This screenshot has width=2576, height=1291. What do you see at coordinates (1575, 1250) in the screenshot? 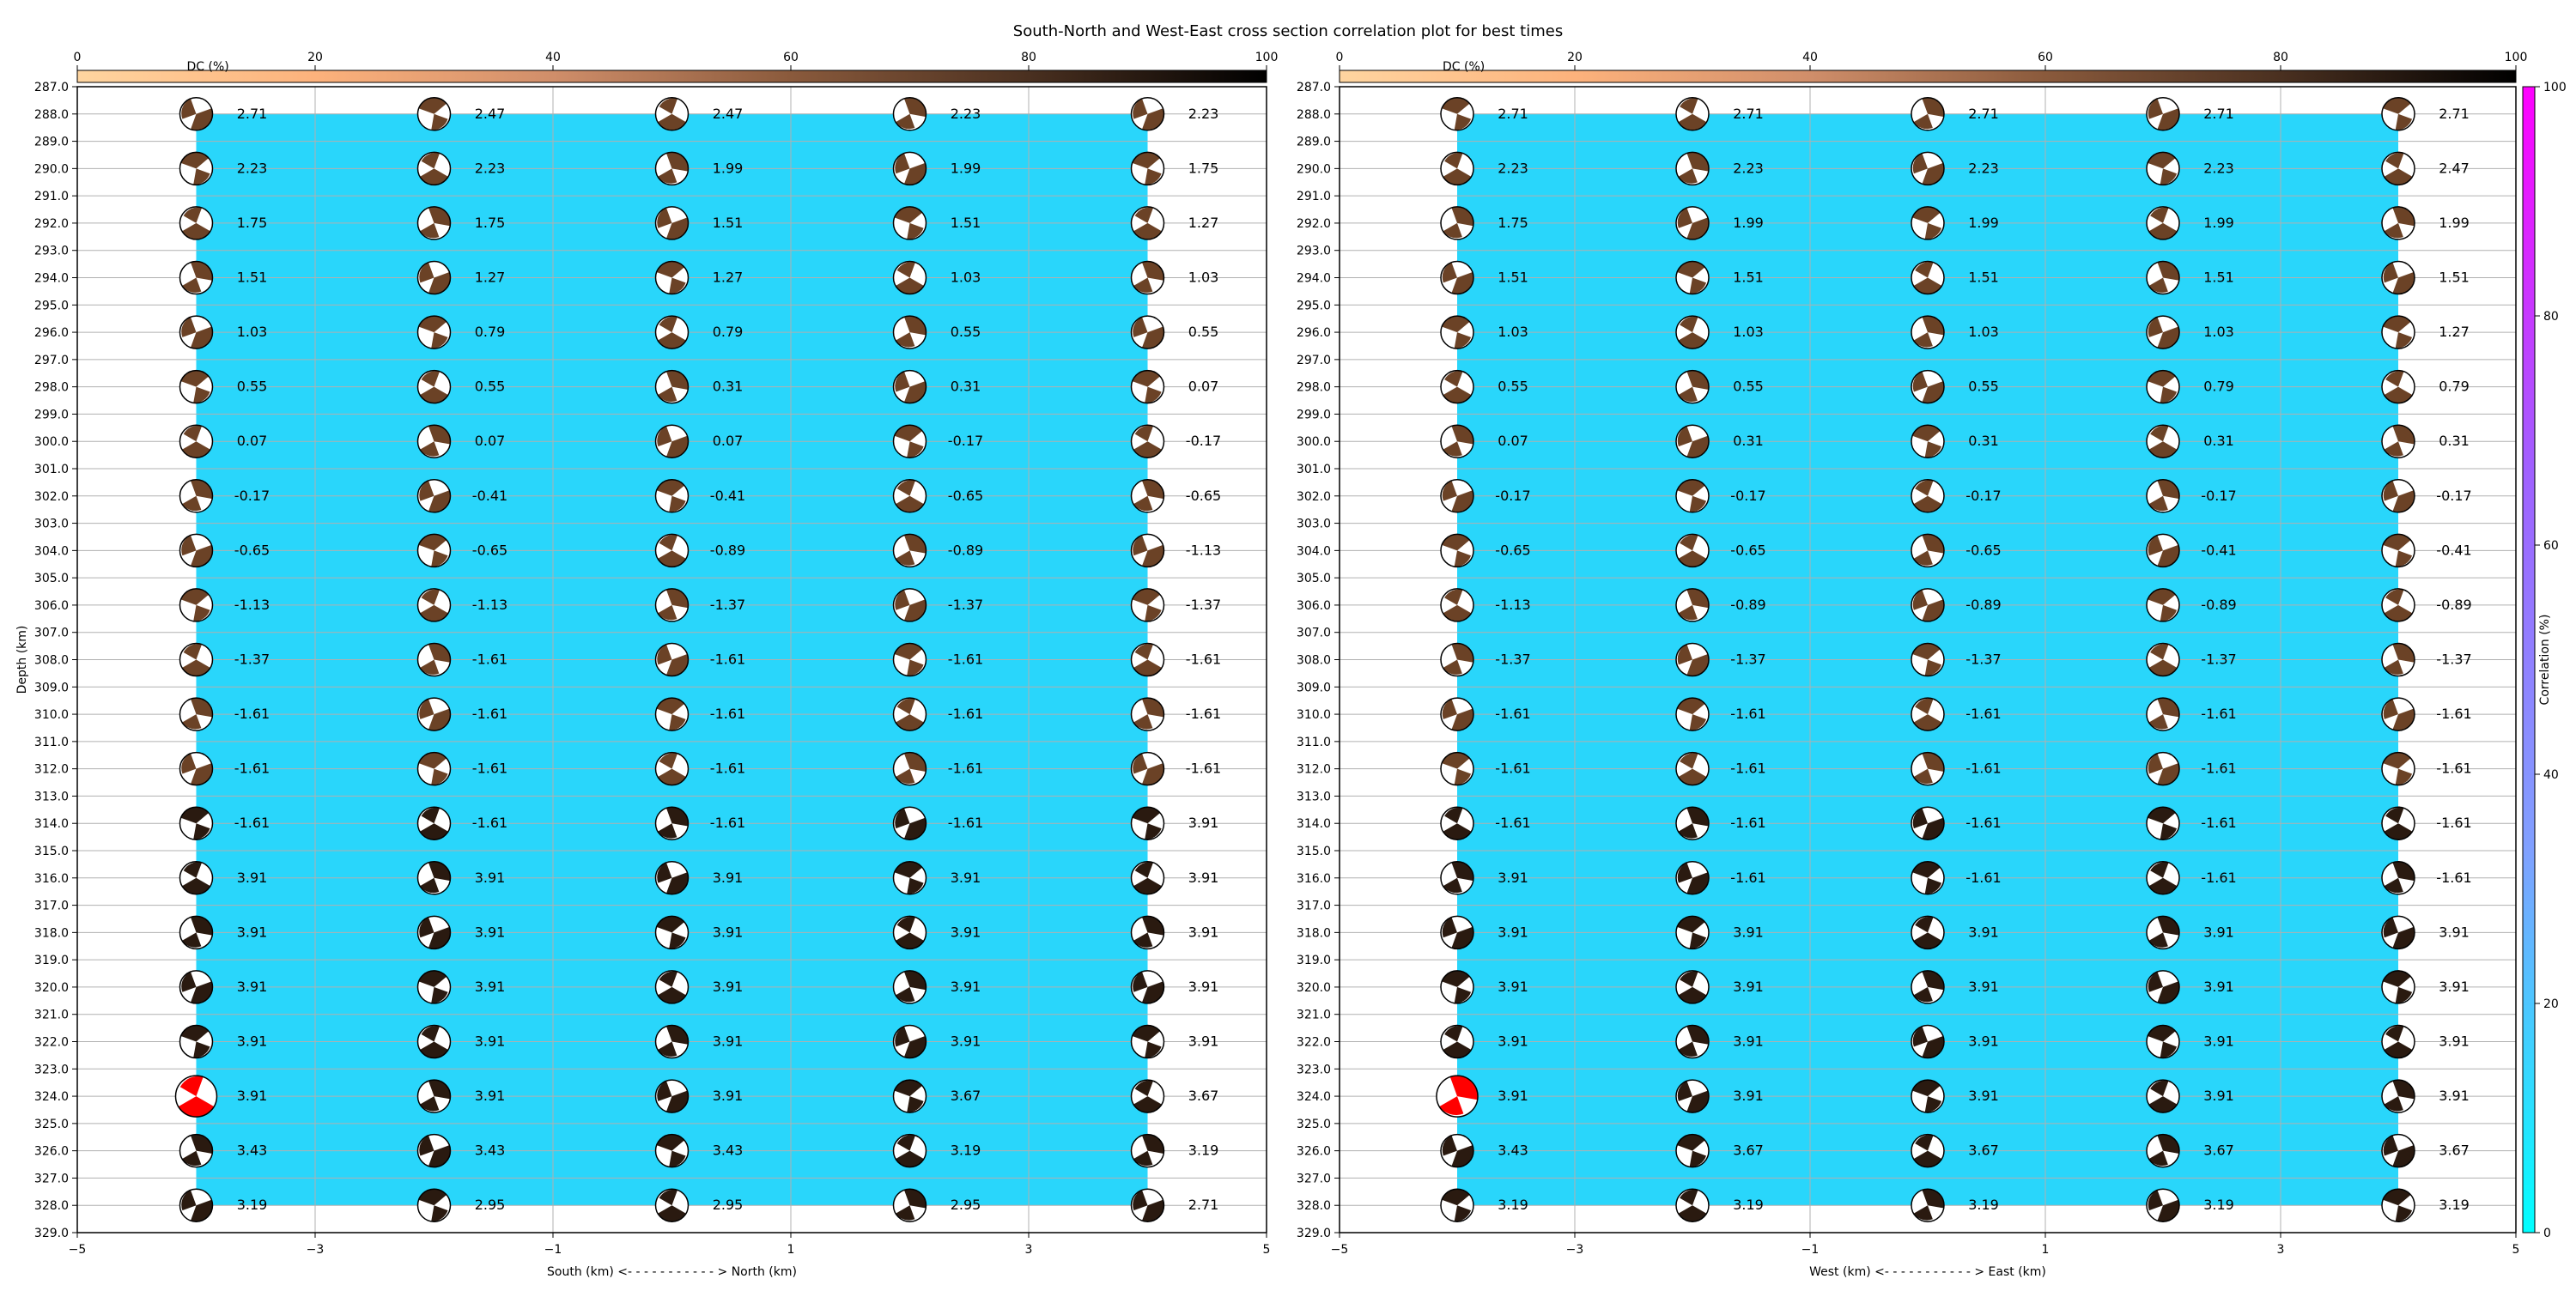
I see `x-tick-label: −3` at bounding box center [1575, 1250].